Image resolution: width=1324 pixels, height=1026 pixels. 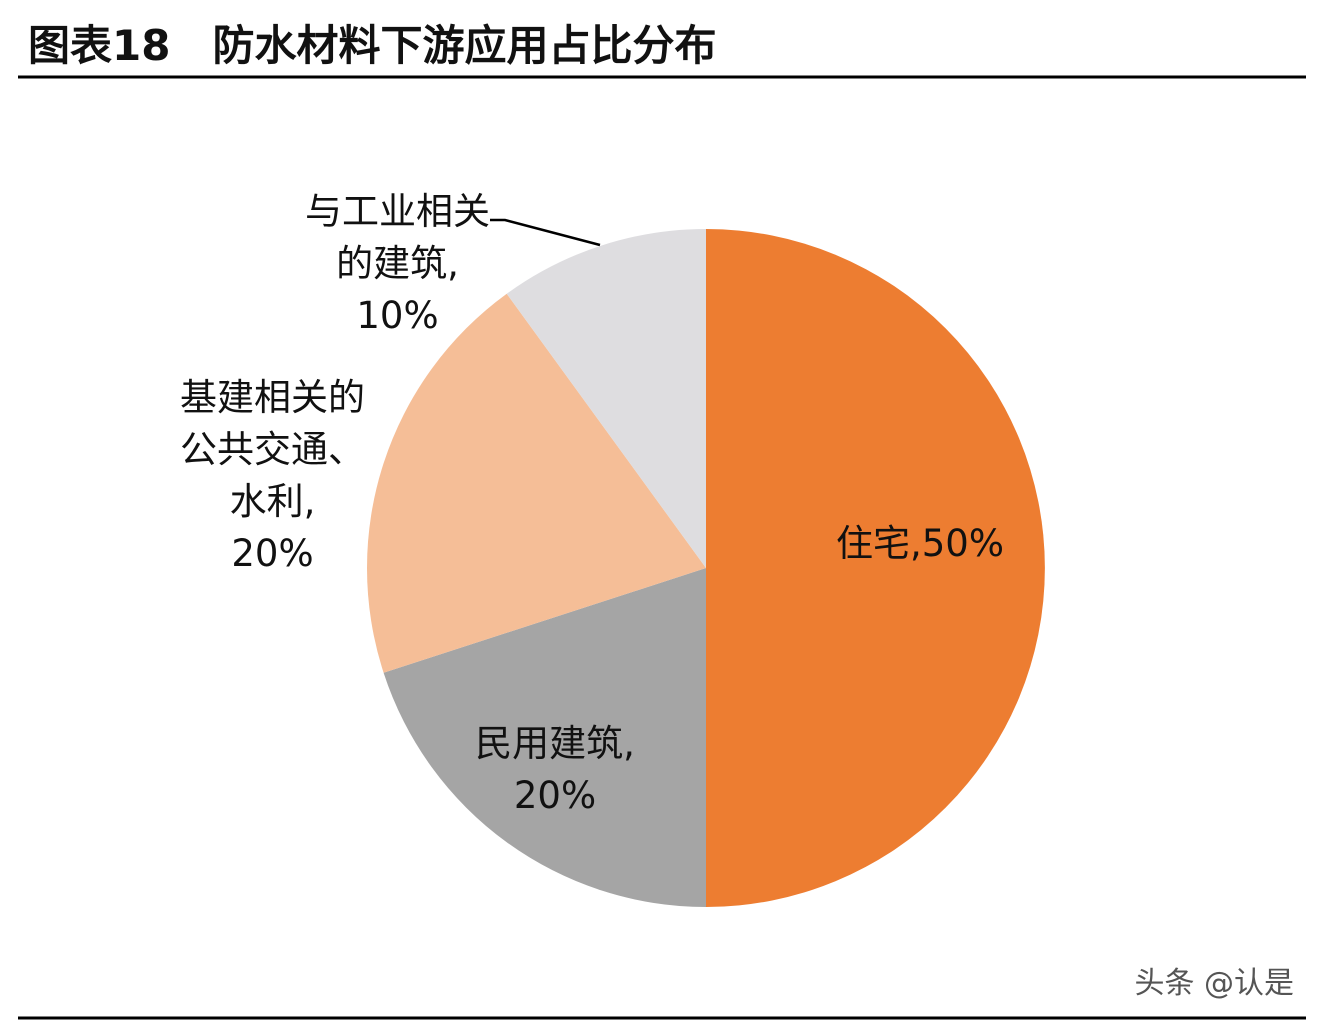 I want to click on category-label: 住宅,, so click(x=878, y=543).